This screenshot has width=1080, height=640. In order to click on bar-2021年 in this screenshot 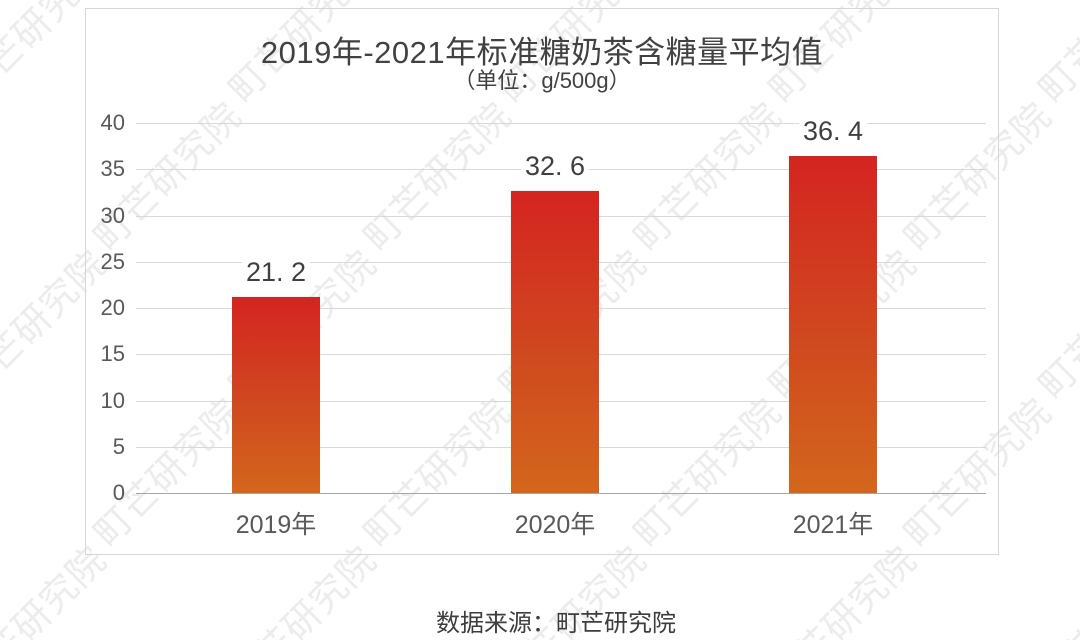, I will do `click(833, 324)`.